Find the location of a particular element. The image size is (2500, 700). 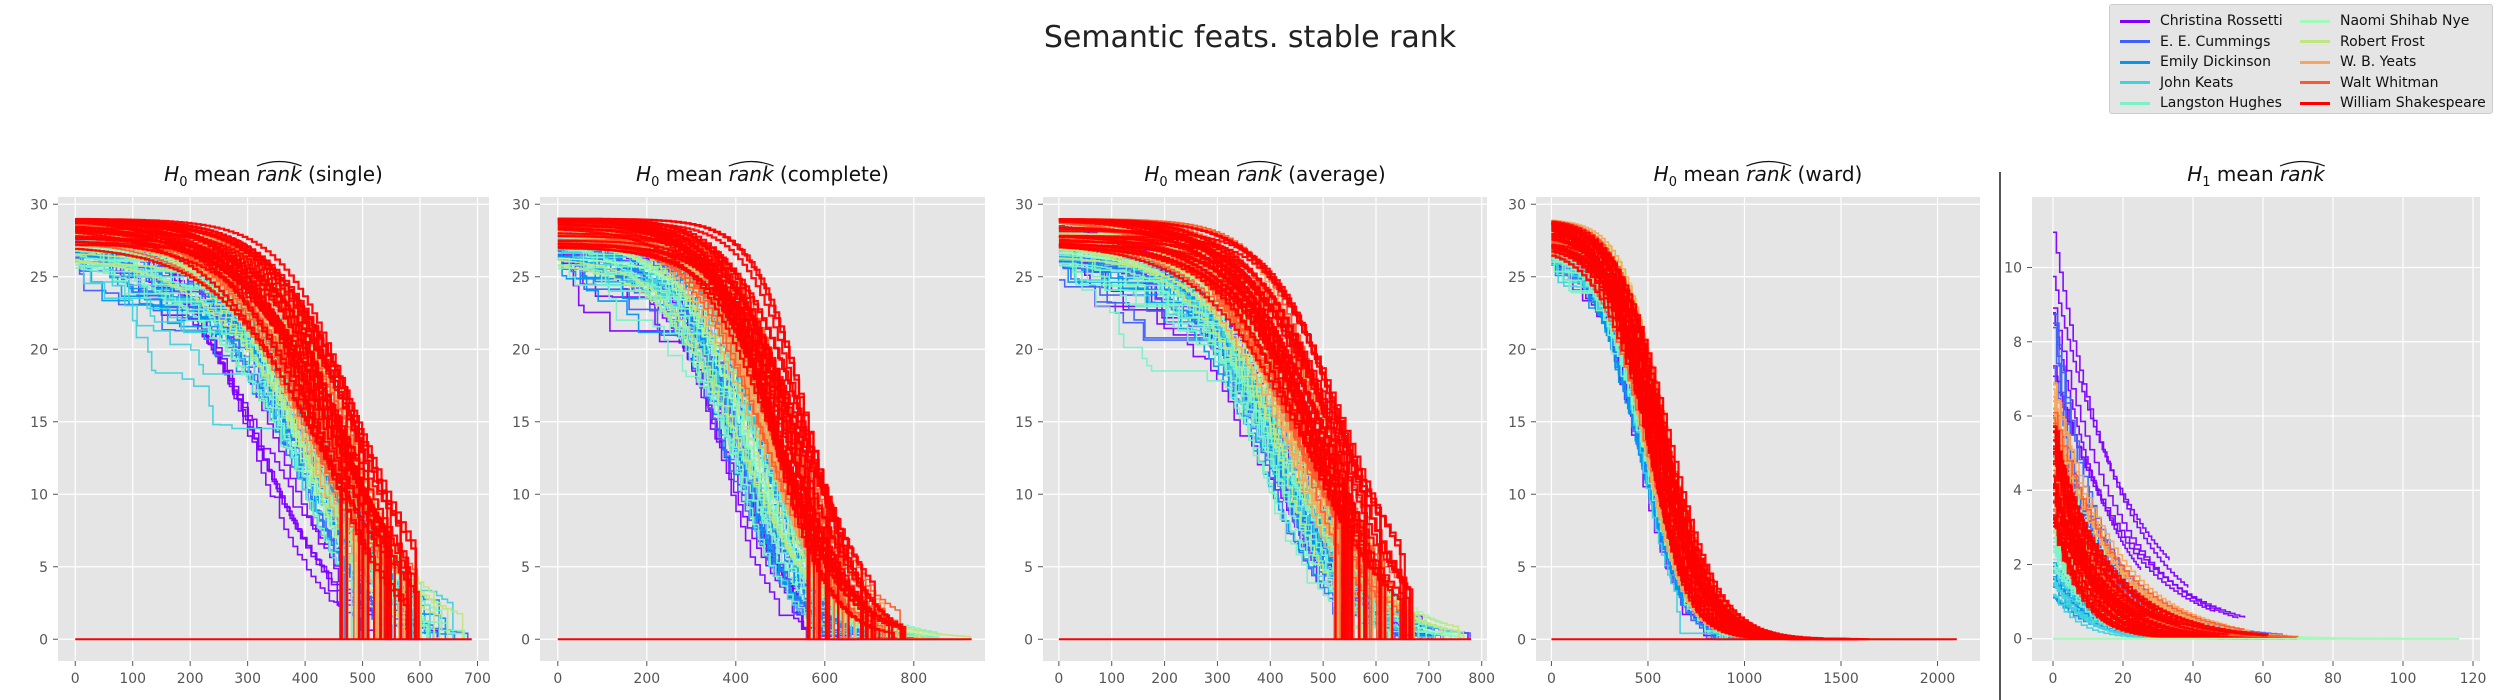

chart-title: H0 mean rank (single) is located at coordinates (273, 176).